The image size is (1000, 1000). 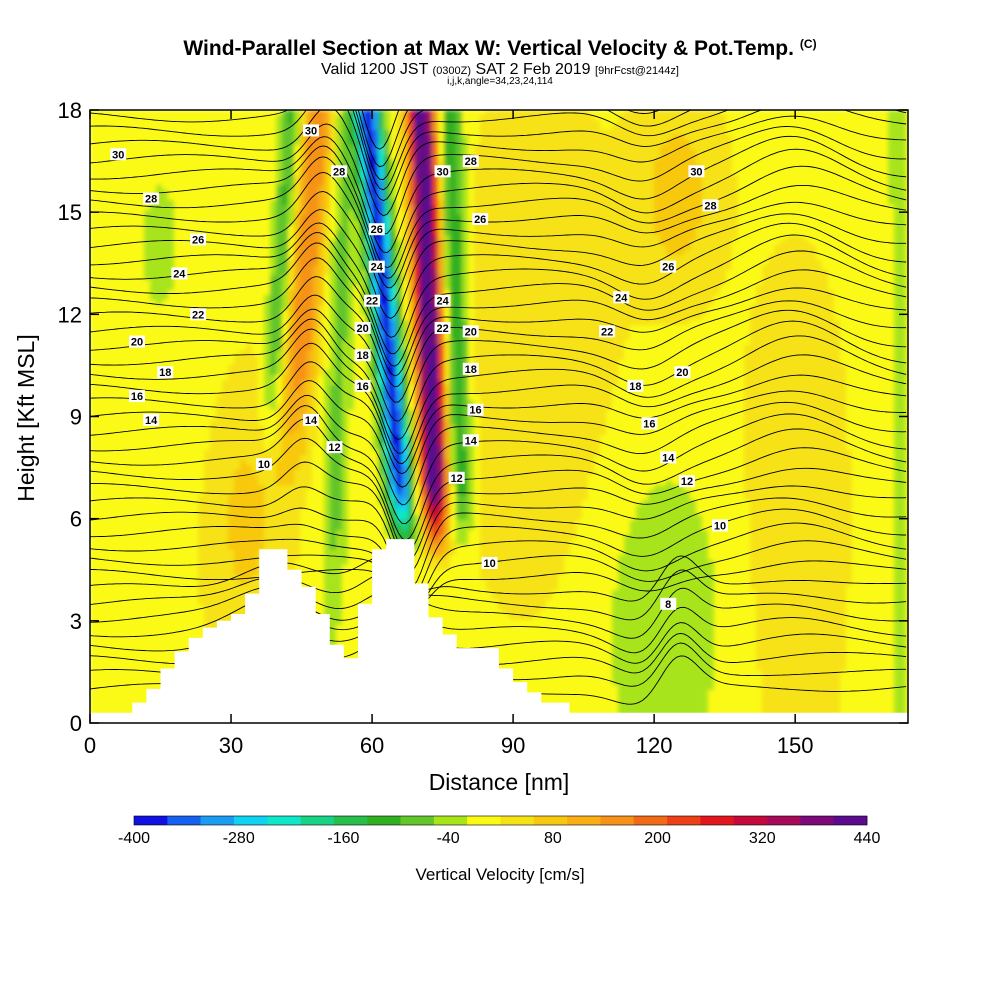 What do you see at coordinates (448, 838) in the screenshot?
I see `colorbar-tick-label: -40` at bounding box center [448, 838].